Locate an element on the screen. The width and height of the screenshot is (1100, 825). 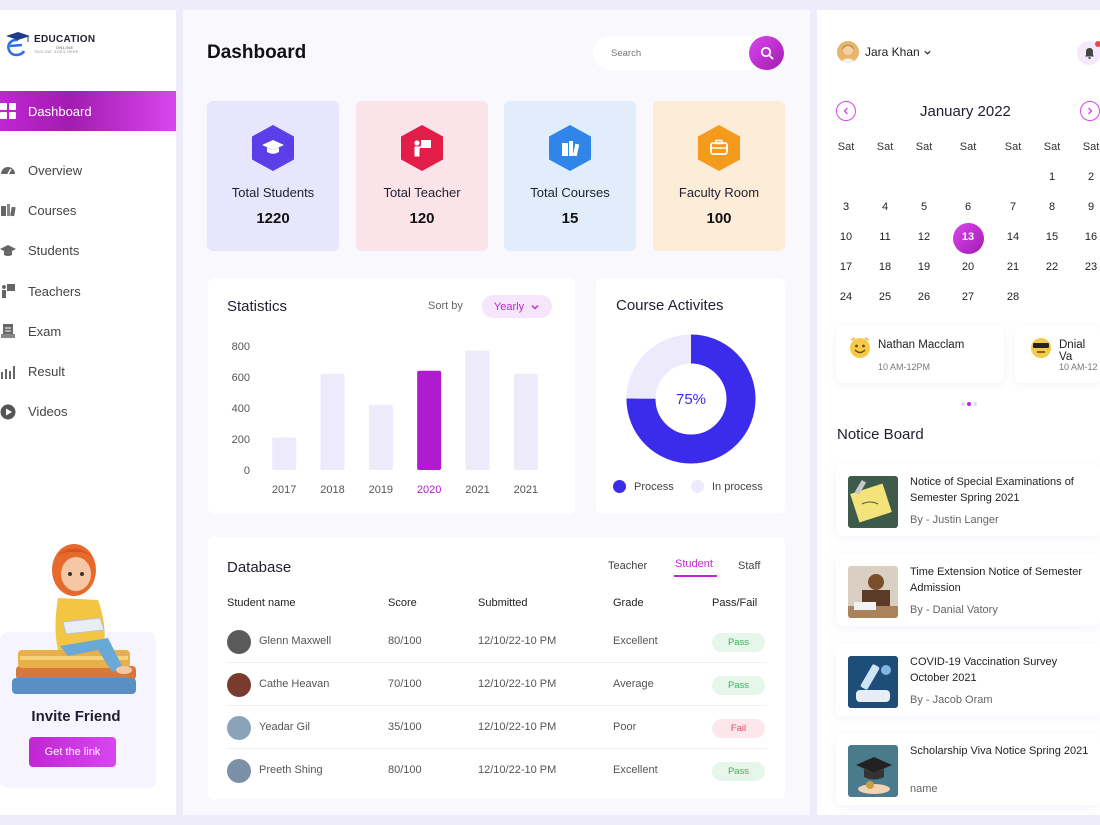
course-activities-title: Course Activites is located at coordinates (670, 305).